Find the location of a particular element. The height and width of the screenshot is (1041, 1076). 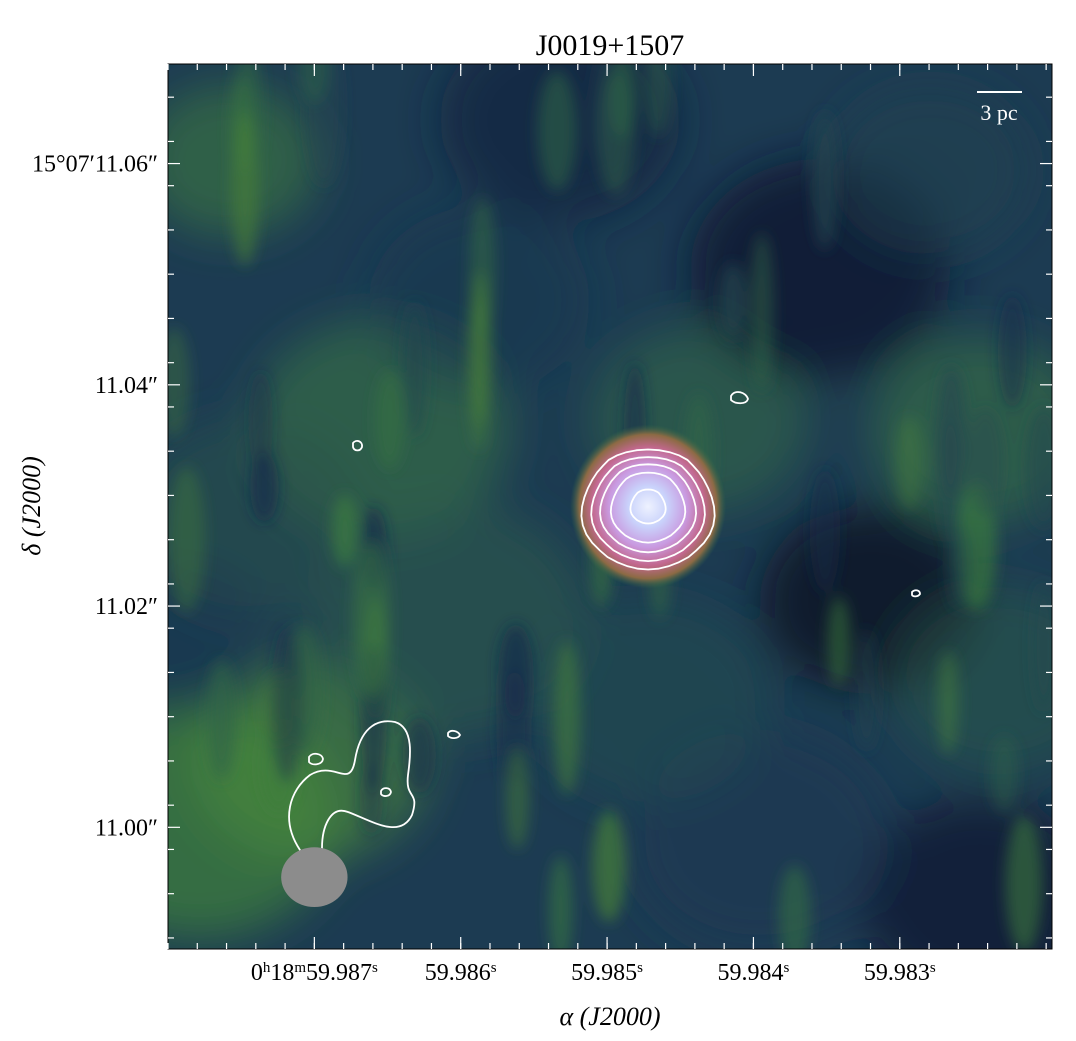

y-tick-label: 11.00″ is located at coordinates (126, 828).